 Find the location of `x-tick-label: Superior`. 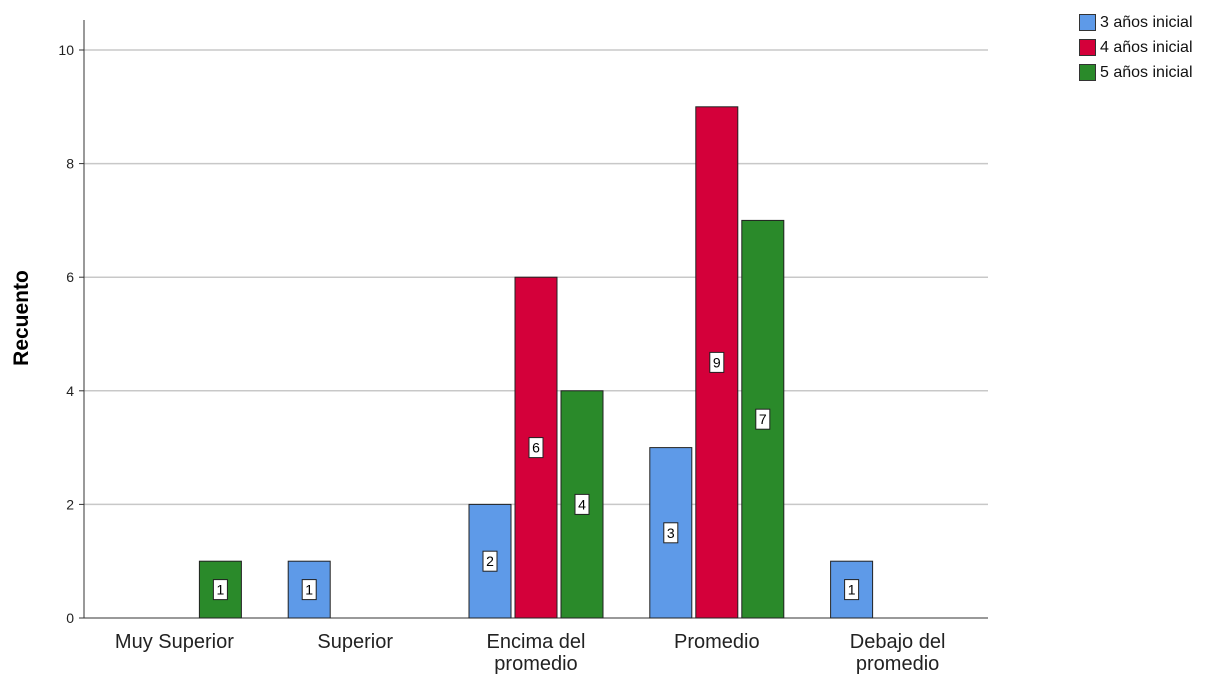

x-tick-label: Superior is located at coordinates (355, 642).